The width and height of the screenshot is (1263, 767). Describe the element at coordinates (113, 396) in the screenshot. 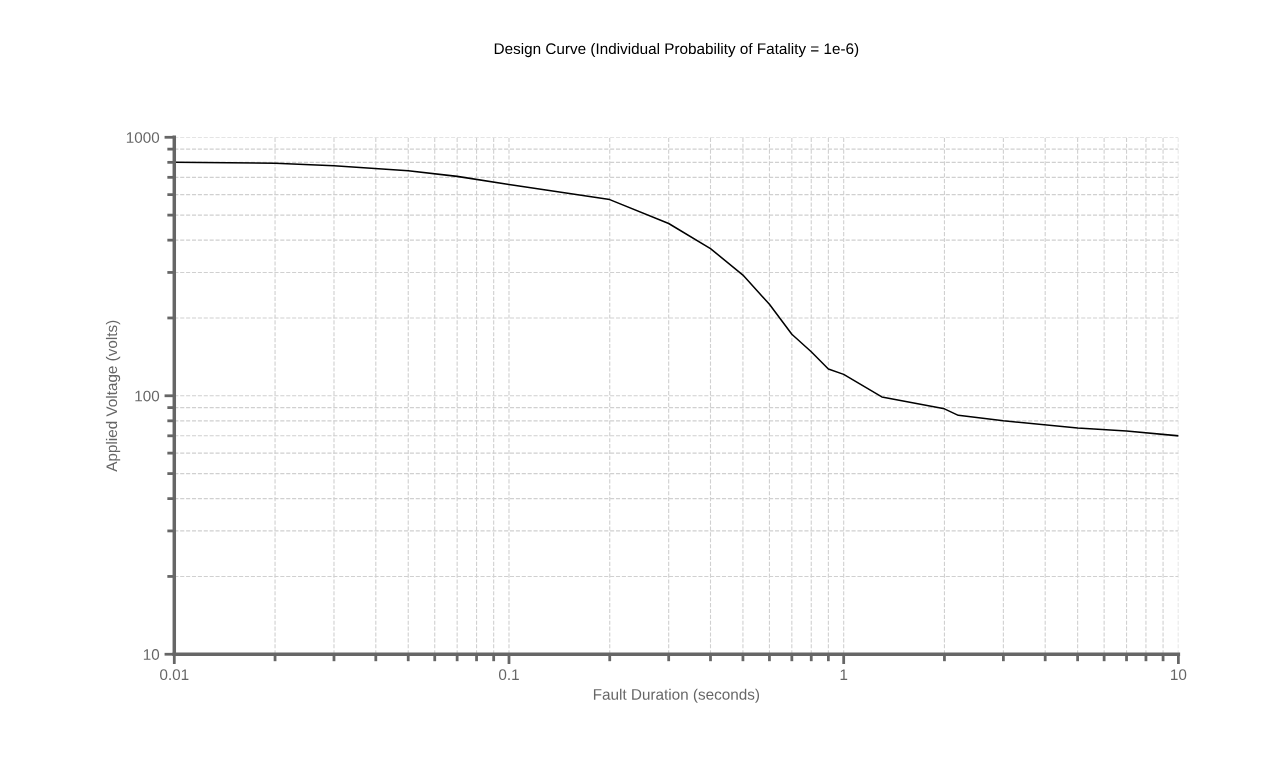

I see `y-axis-title: Applied Voltage (volts)` at that location.